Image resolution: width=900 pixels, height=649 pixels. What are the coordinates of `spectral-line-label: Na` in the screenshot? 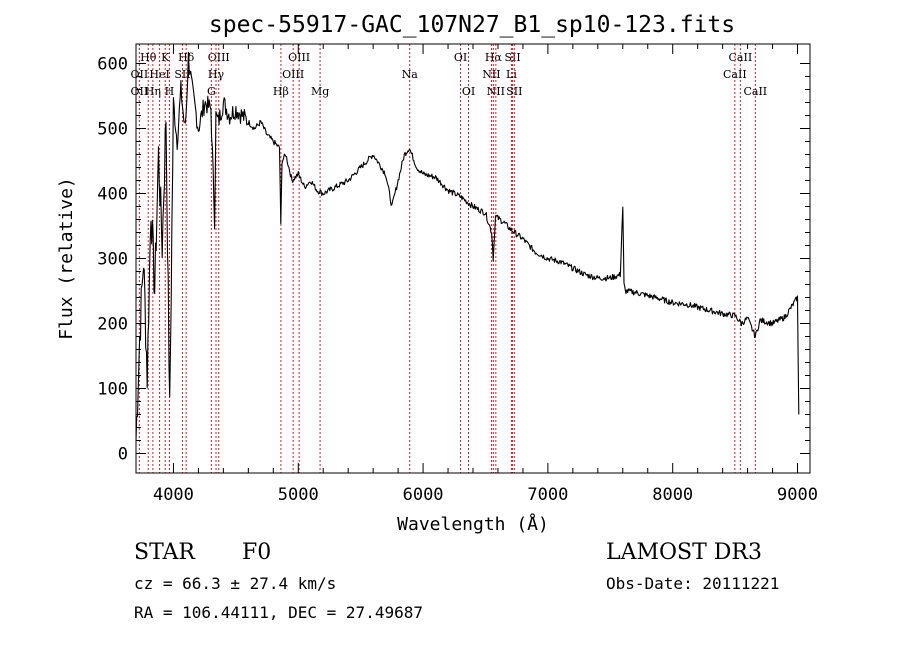 It's located at (410, 74).